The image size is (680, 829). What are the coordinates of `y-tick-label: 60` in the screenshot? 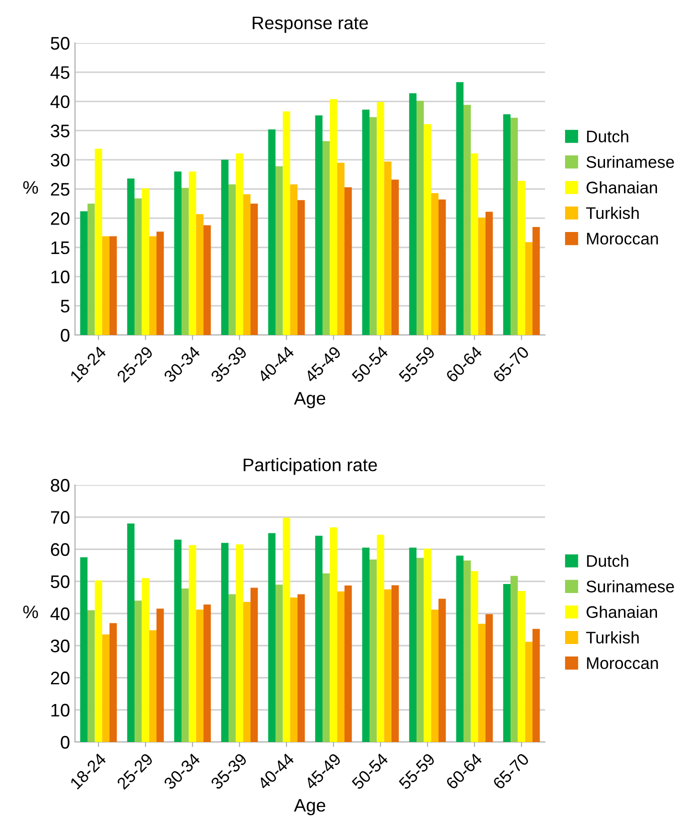 It's located at (60, 549).